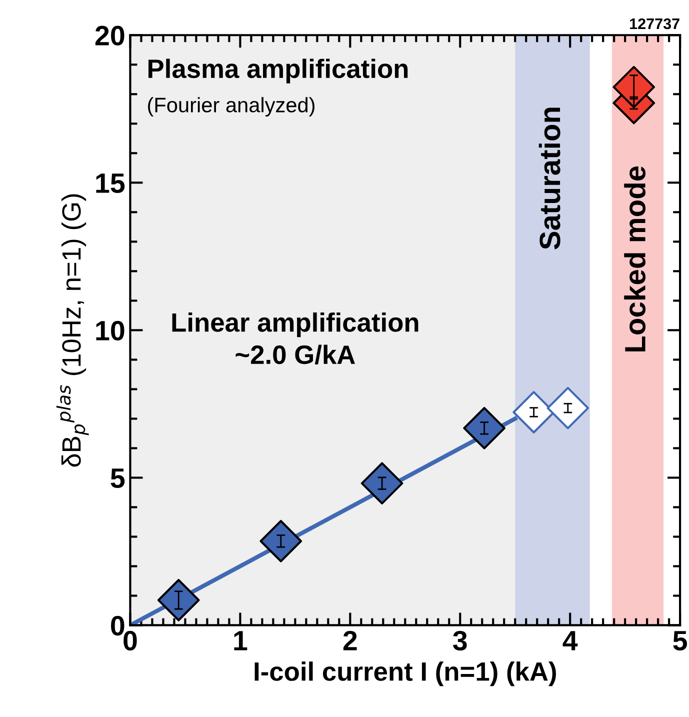  Describe the element at coordinates (117, 626) in the screenshot. I see `y-tick-label: 0` at that location.